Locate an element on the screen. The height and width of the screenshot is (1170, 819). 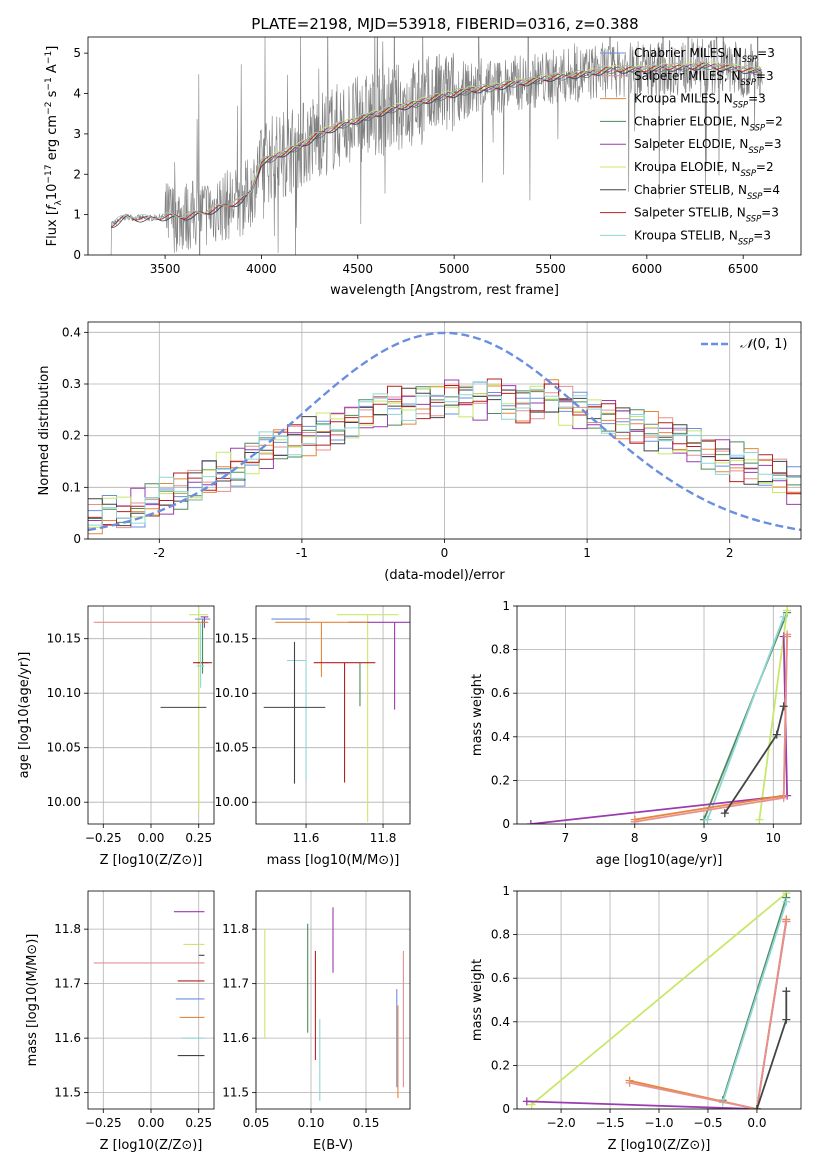
x-tick-label: 7 is located at coordinates (566, 838).